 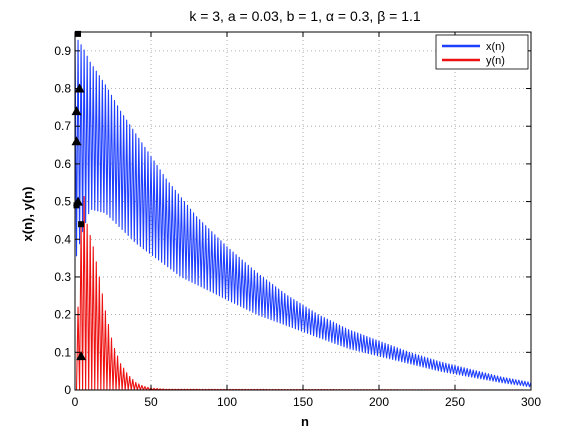 What do you see at coordinates (62, 315) in the screenshot?
I see `y-tick-label: 0.2` at bounding box center [62, 315].